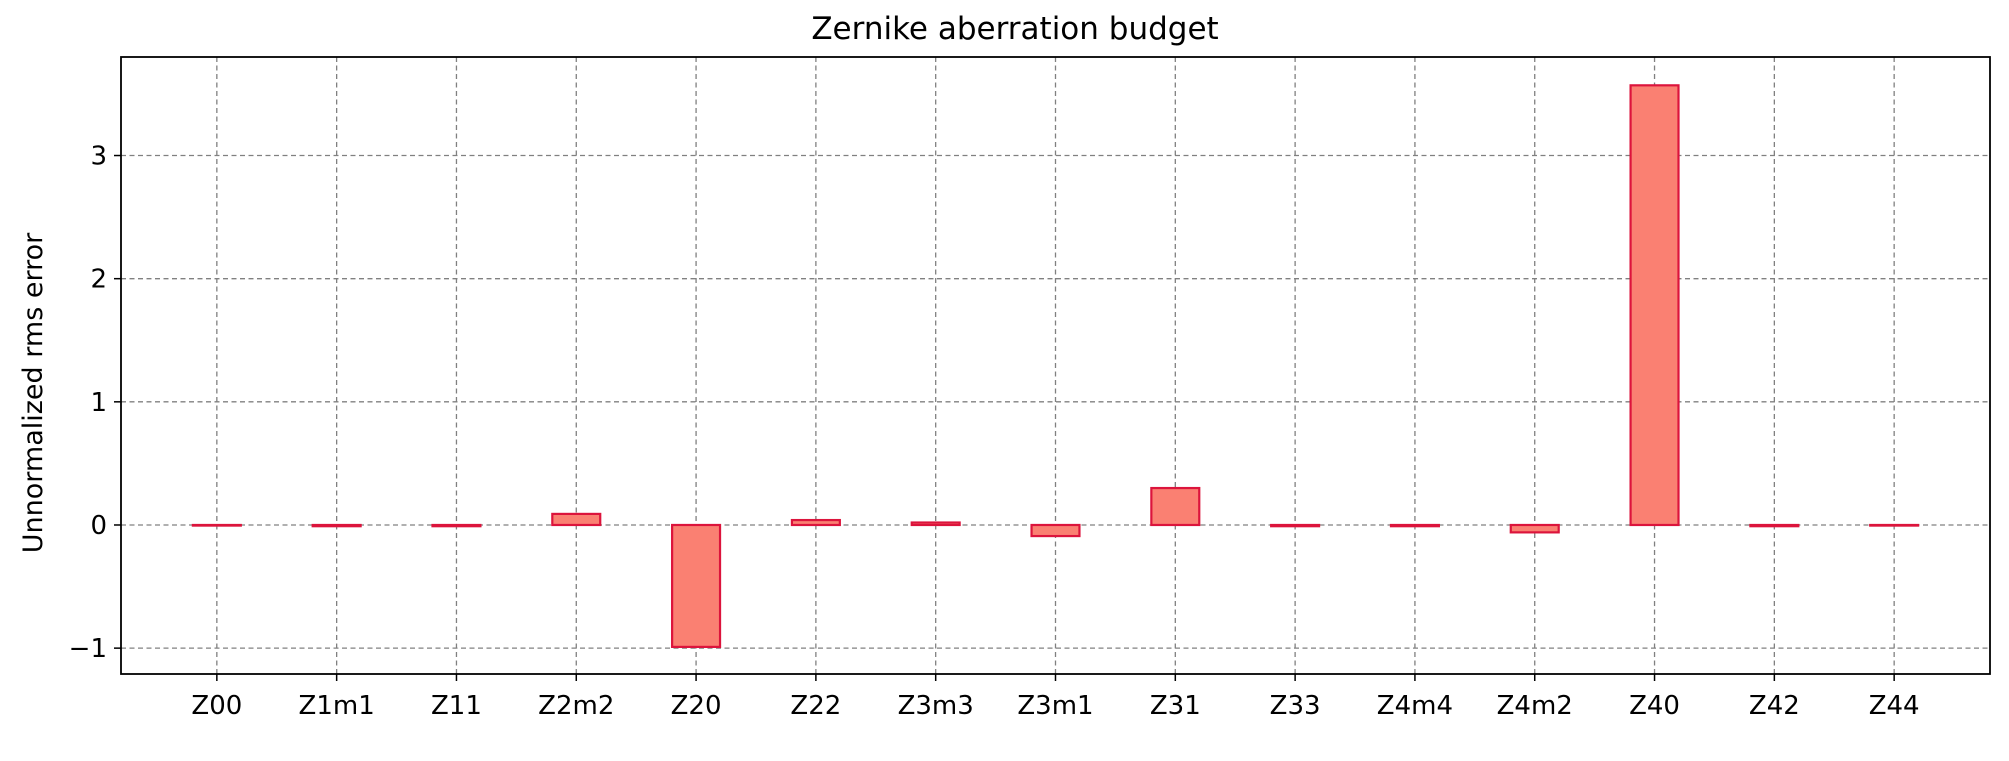  Describe the element at coordinates (1055, 530) in the screenshot. I see `bar-z3m1` at that location.